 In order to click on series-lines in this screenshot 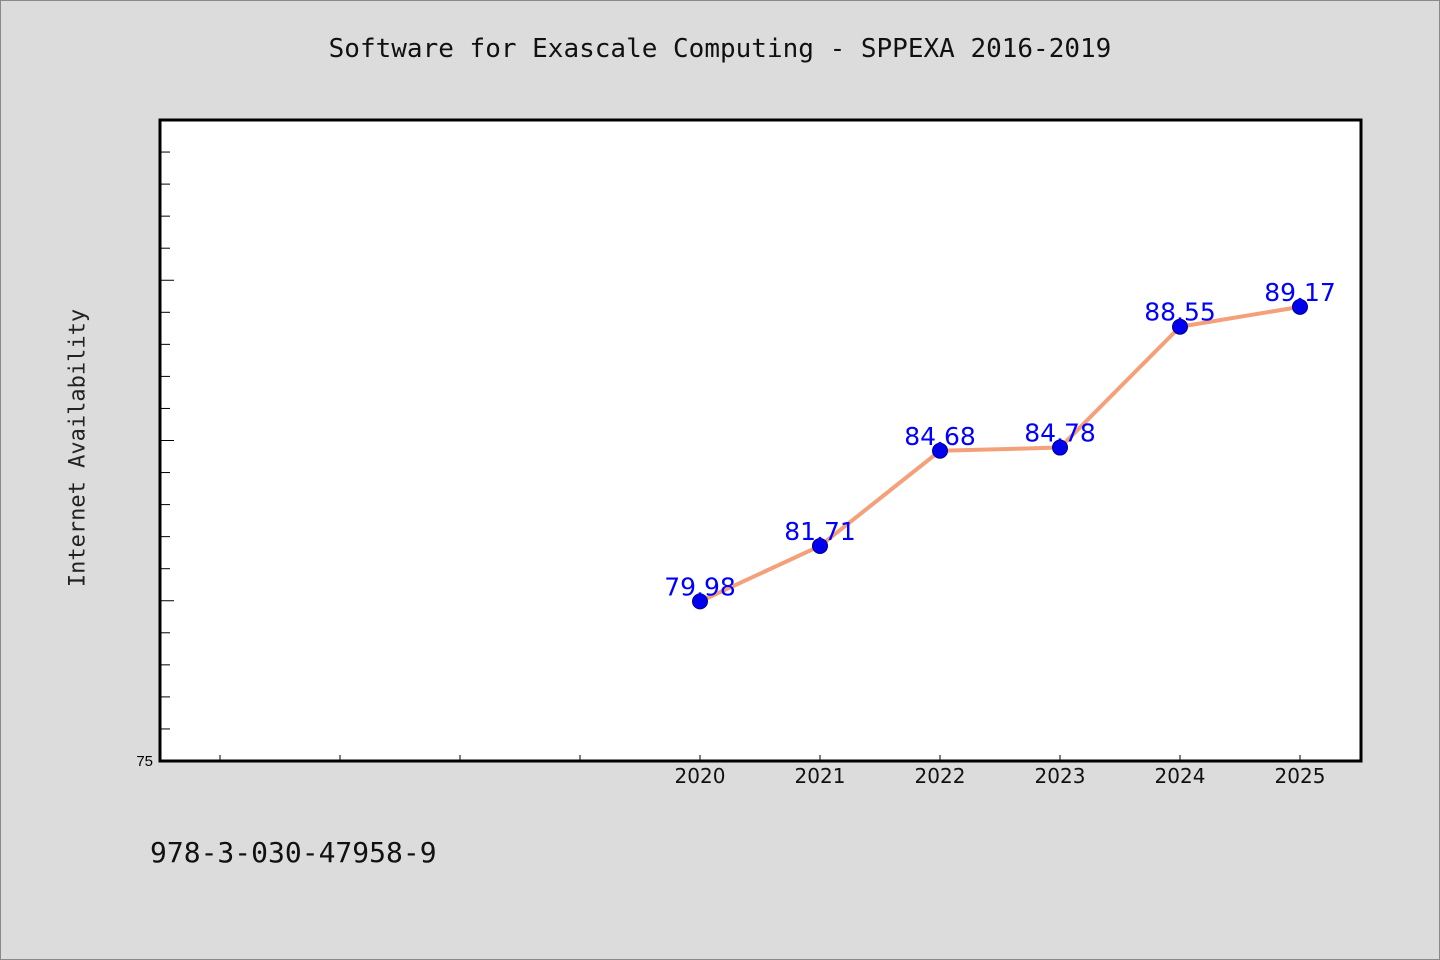, I will do `click(1000, 454)`.